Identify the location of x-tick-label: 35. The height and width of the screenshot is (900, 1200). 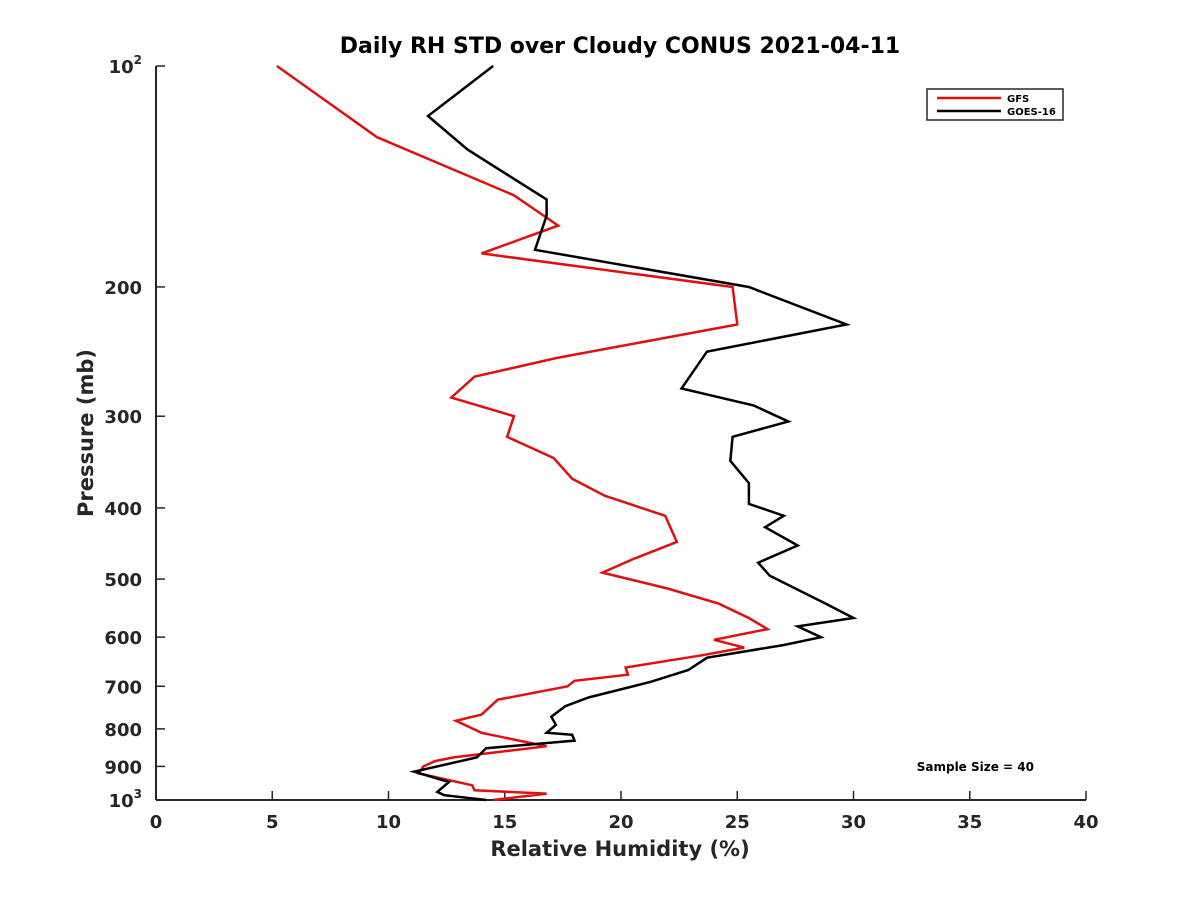
(969, 822).